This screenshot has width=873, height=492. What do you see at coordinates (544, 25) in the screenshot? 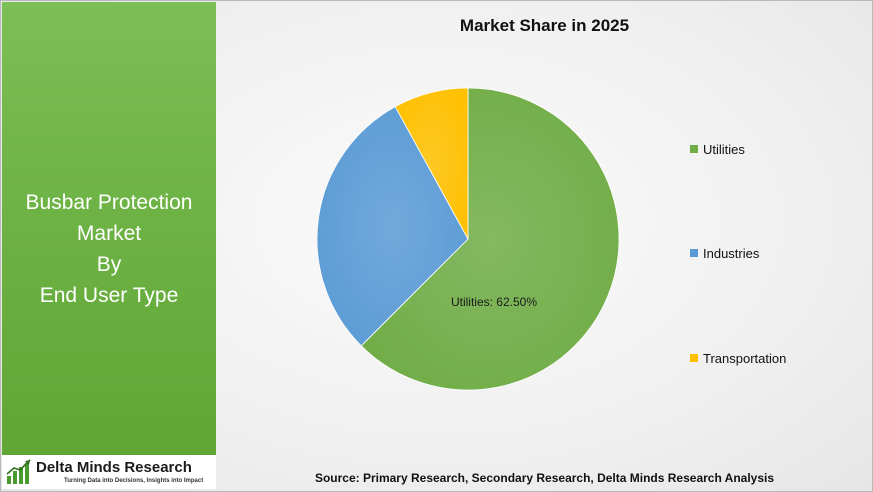
I see `chart-title: Market Share in 2025` at bounding box center [544, 25].